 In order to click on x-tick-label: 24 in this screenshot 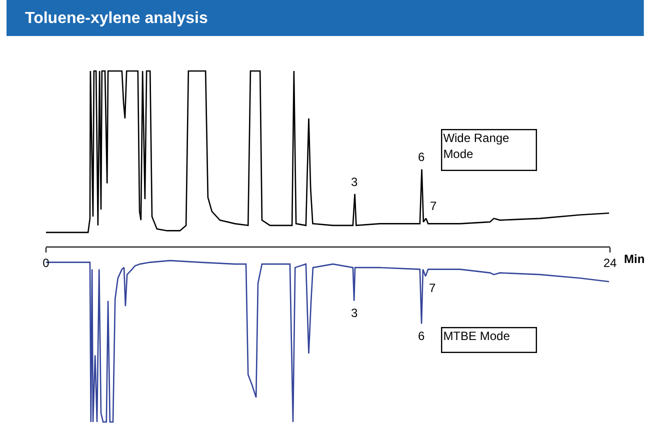, I will do `click(610, 263)`.